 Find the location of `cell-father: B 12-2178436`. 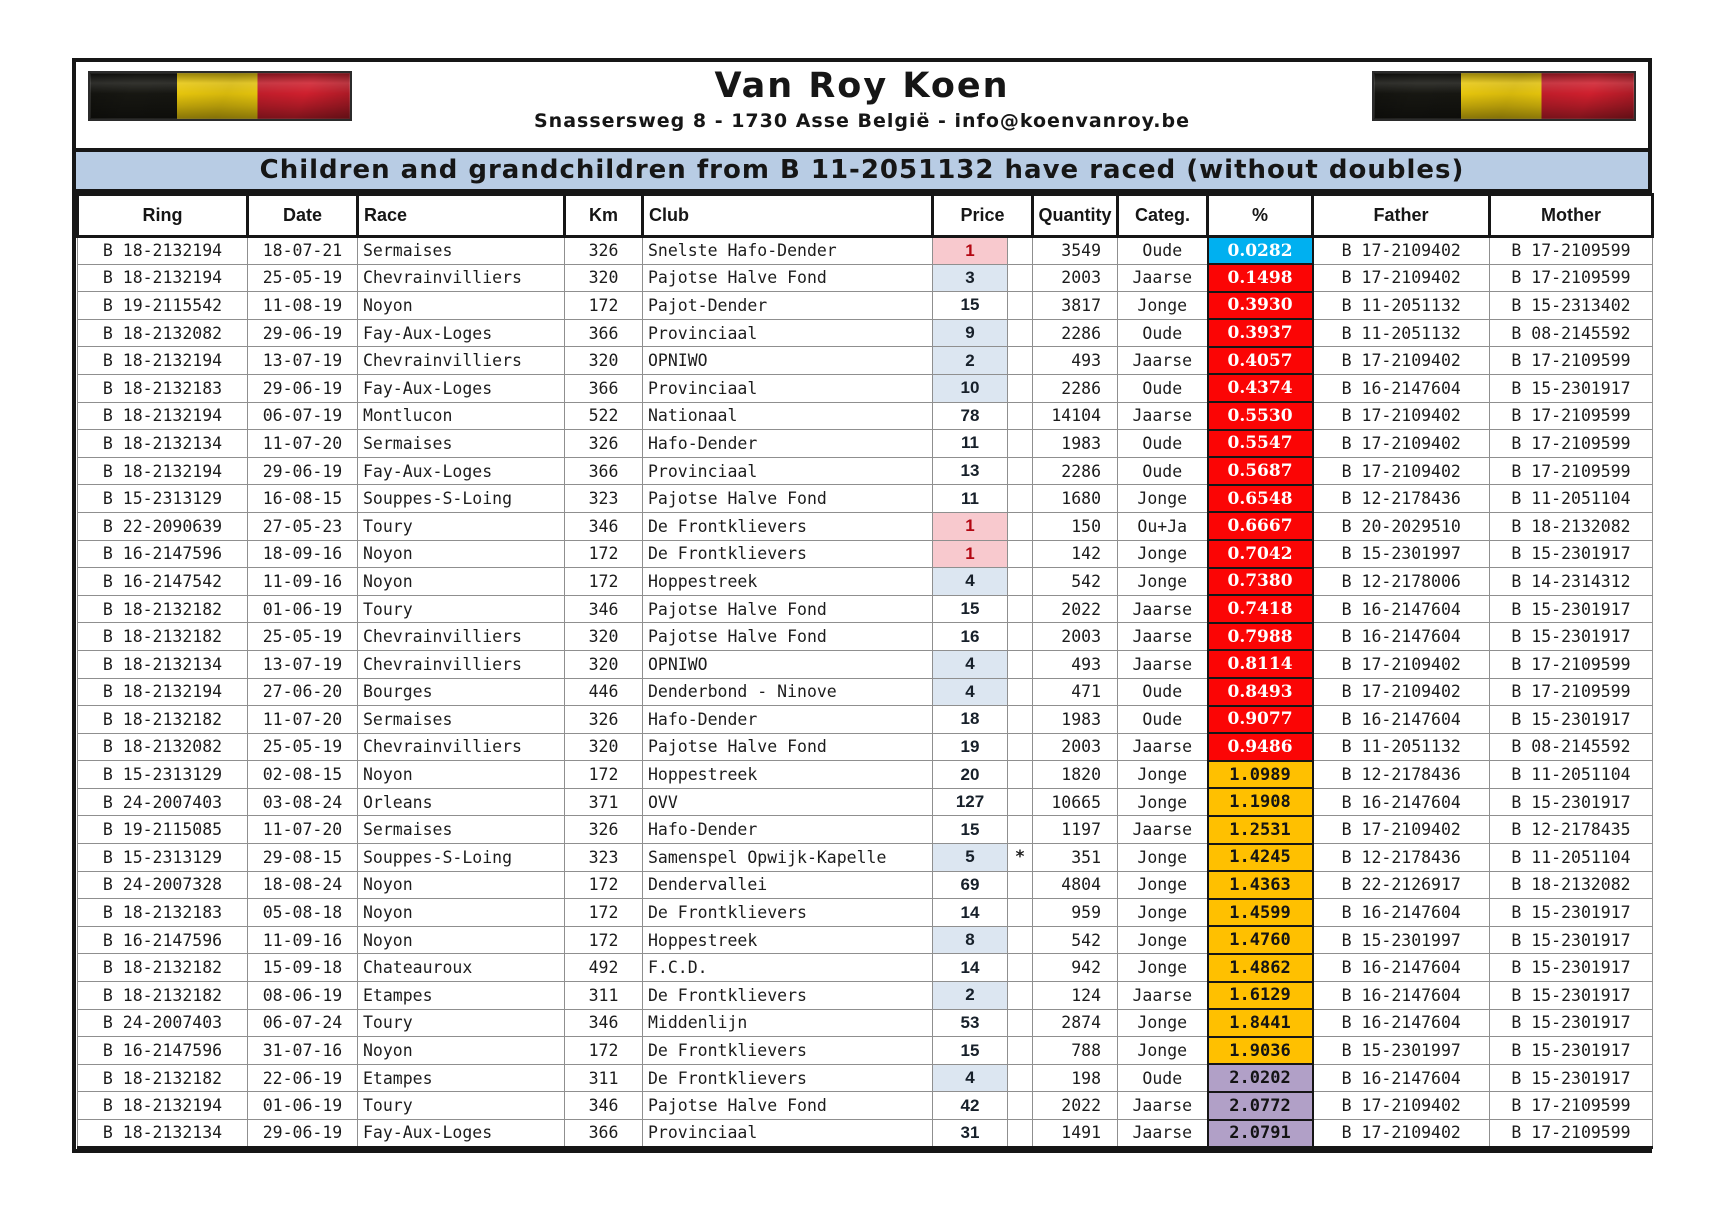

cell-father: B 12-2178436 is located at coordinates (1401, 774).